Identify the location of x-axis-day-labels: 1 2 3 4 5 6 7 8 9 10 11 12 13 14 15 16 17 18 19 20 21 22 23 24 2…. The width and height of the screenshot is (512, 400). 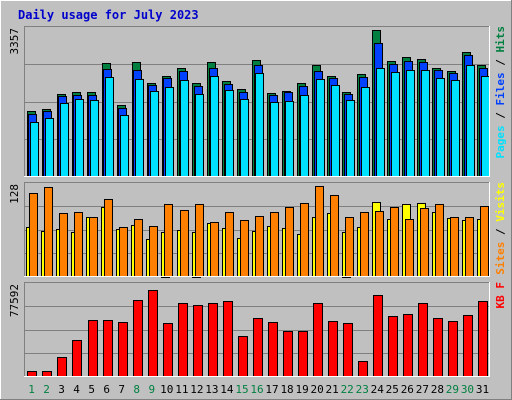
(258, 389).